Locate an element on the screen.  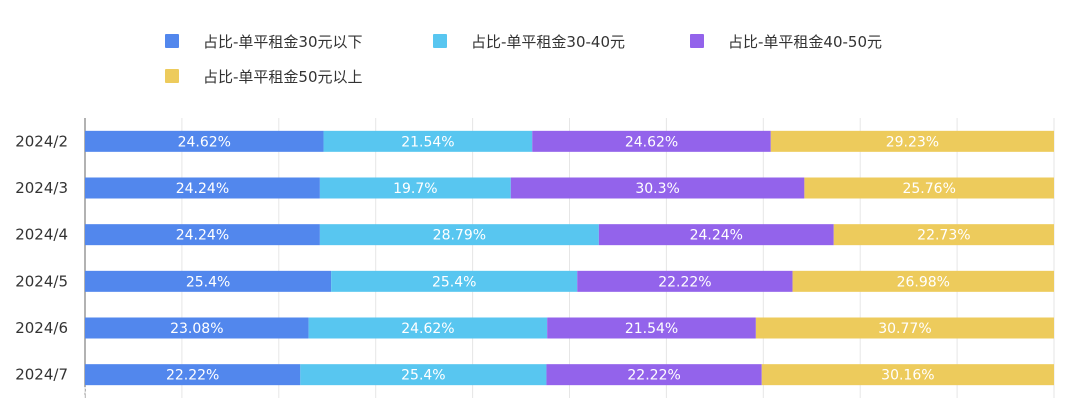
legend-label: 占比-单平租金30-40元 is located at coordinates (548, 42).